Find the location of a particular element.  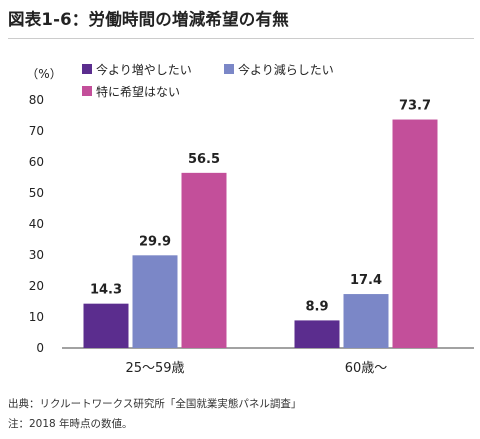

x-tick-label: 60歳〜 is located at coordinates (366, 368).